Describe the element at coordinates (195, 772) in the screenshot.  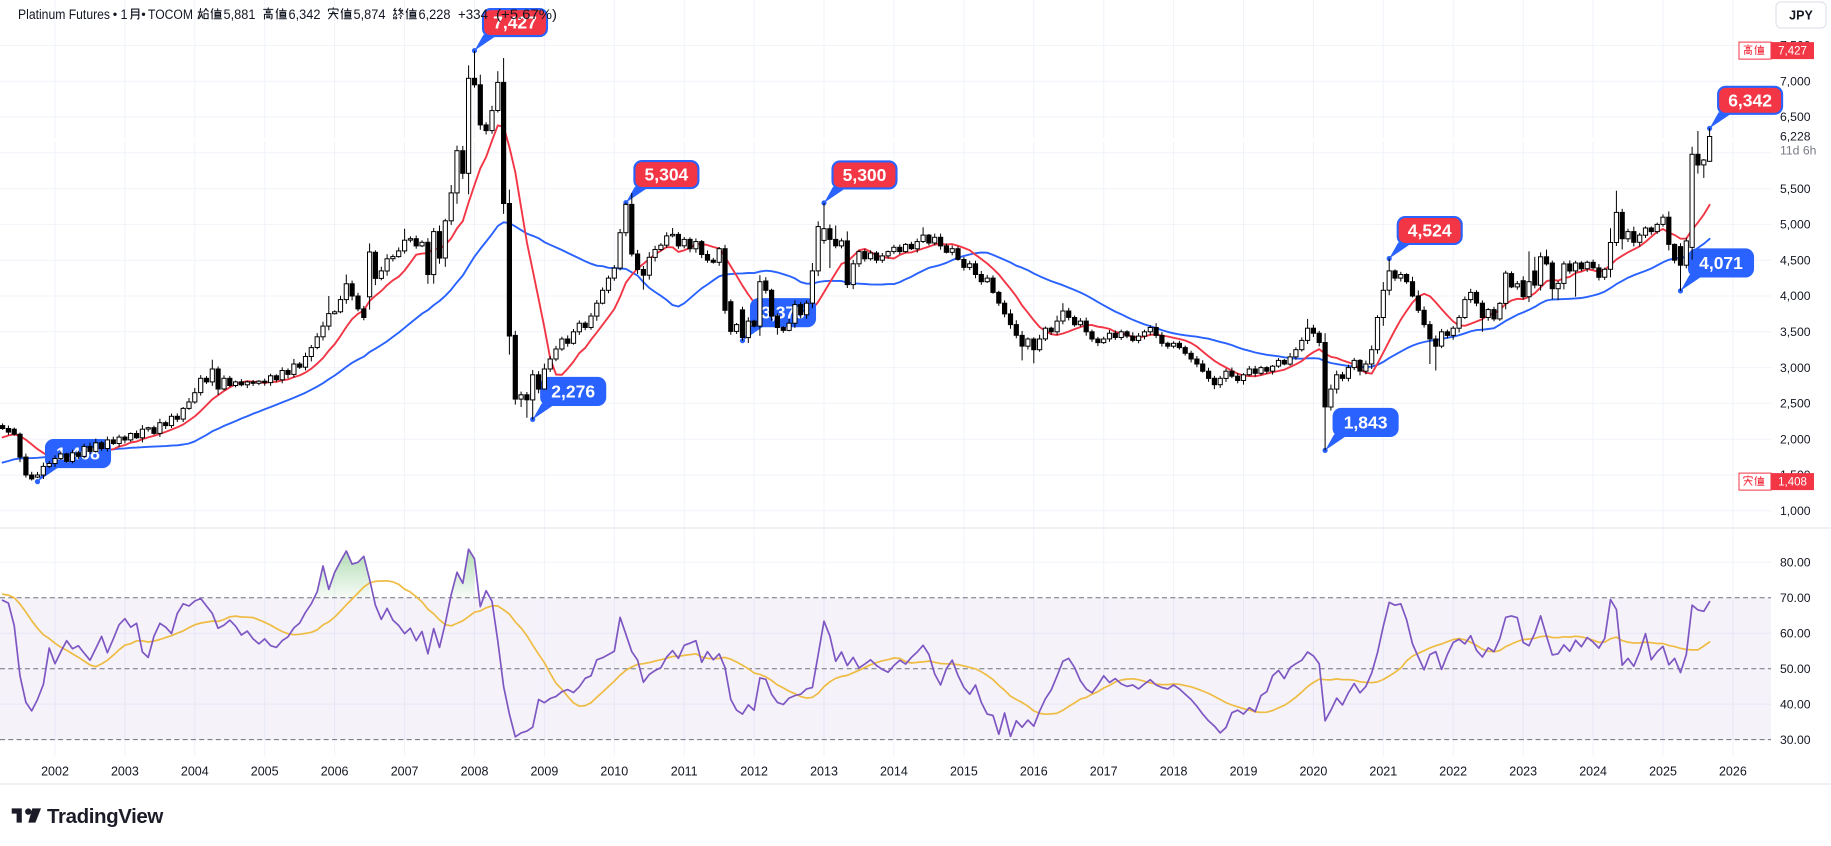
I see `svg-text: 2004` at that location.